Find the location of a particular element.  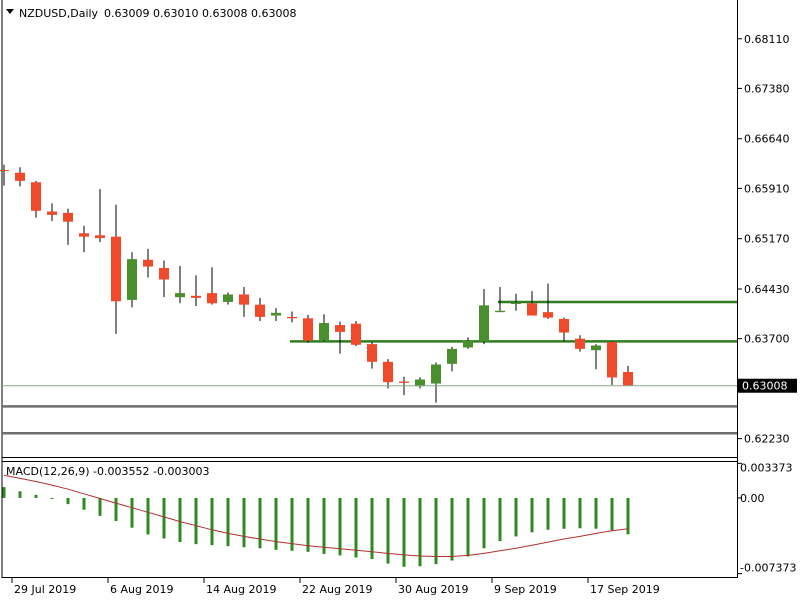

current-price-box is located at coordinates (767, 385).